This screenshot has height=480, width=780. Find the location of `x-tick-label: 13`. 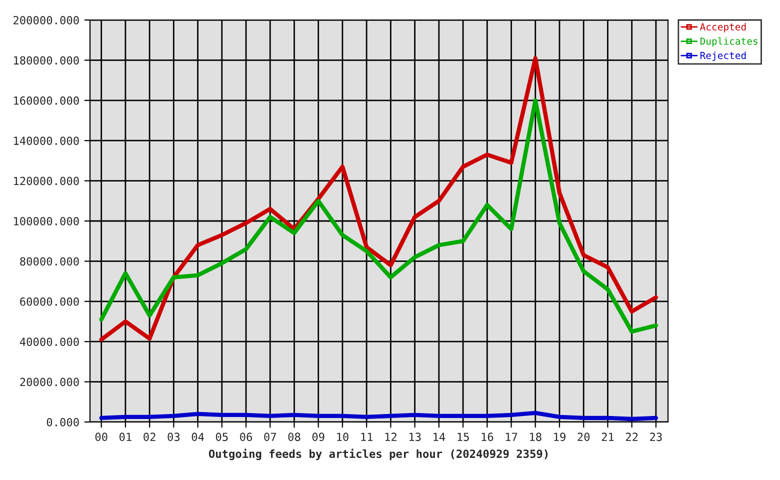

x-tick-label: 13 is located at coordinates (415, 437).